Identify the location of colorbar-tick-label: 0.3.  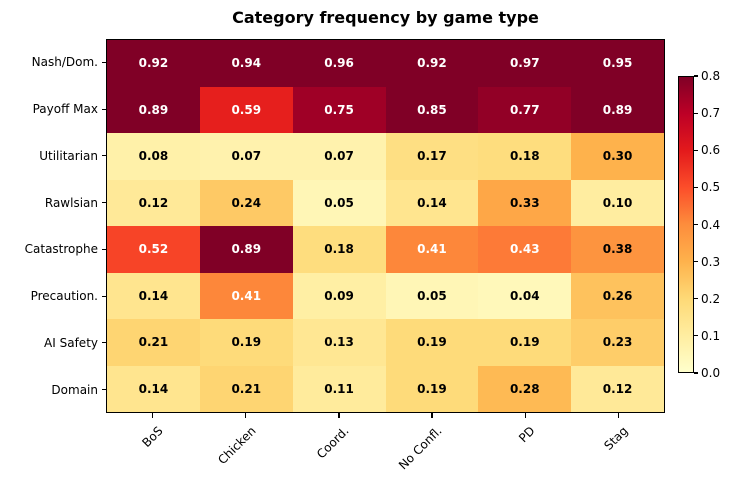
(711, 261).